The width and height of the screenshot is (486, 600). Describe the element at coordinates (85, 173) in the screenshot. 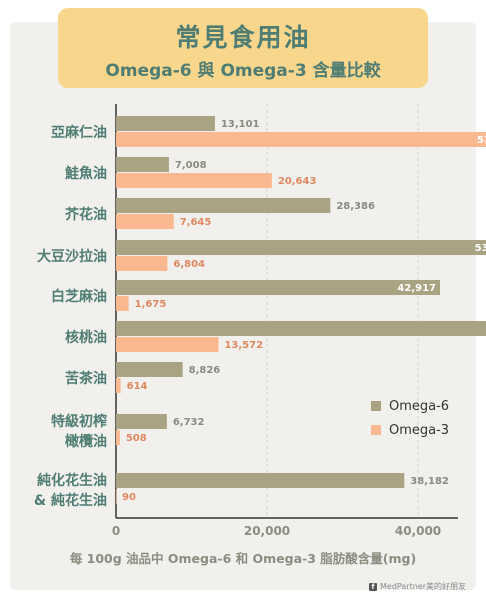

I see `category-label: 鮭魚油` at that location.